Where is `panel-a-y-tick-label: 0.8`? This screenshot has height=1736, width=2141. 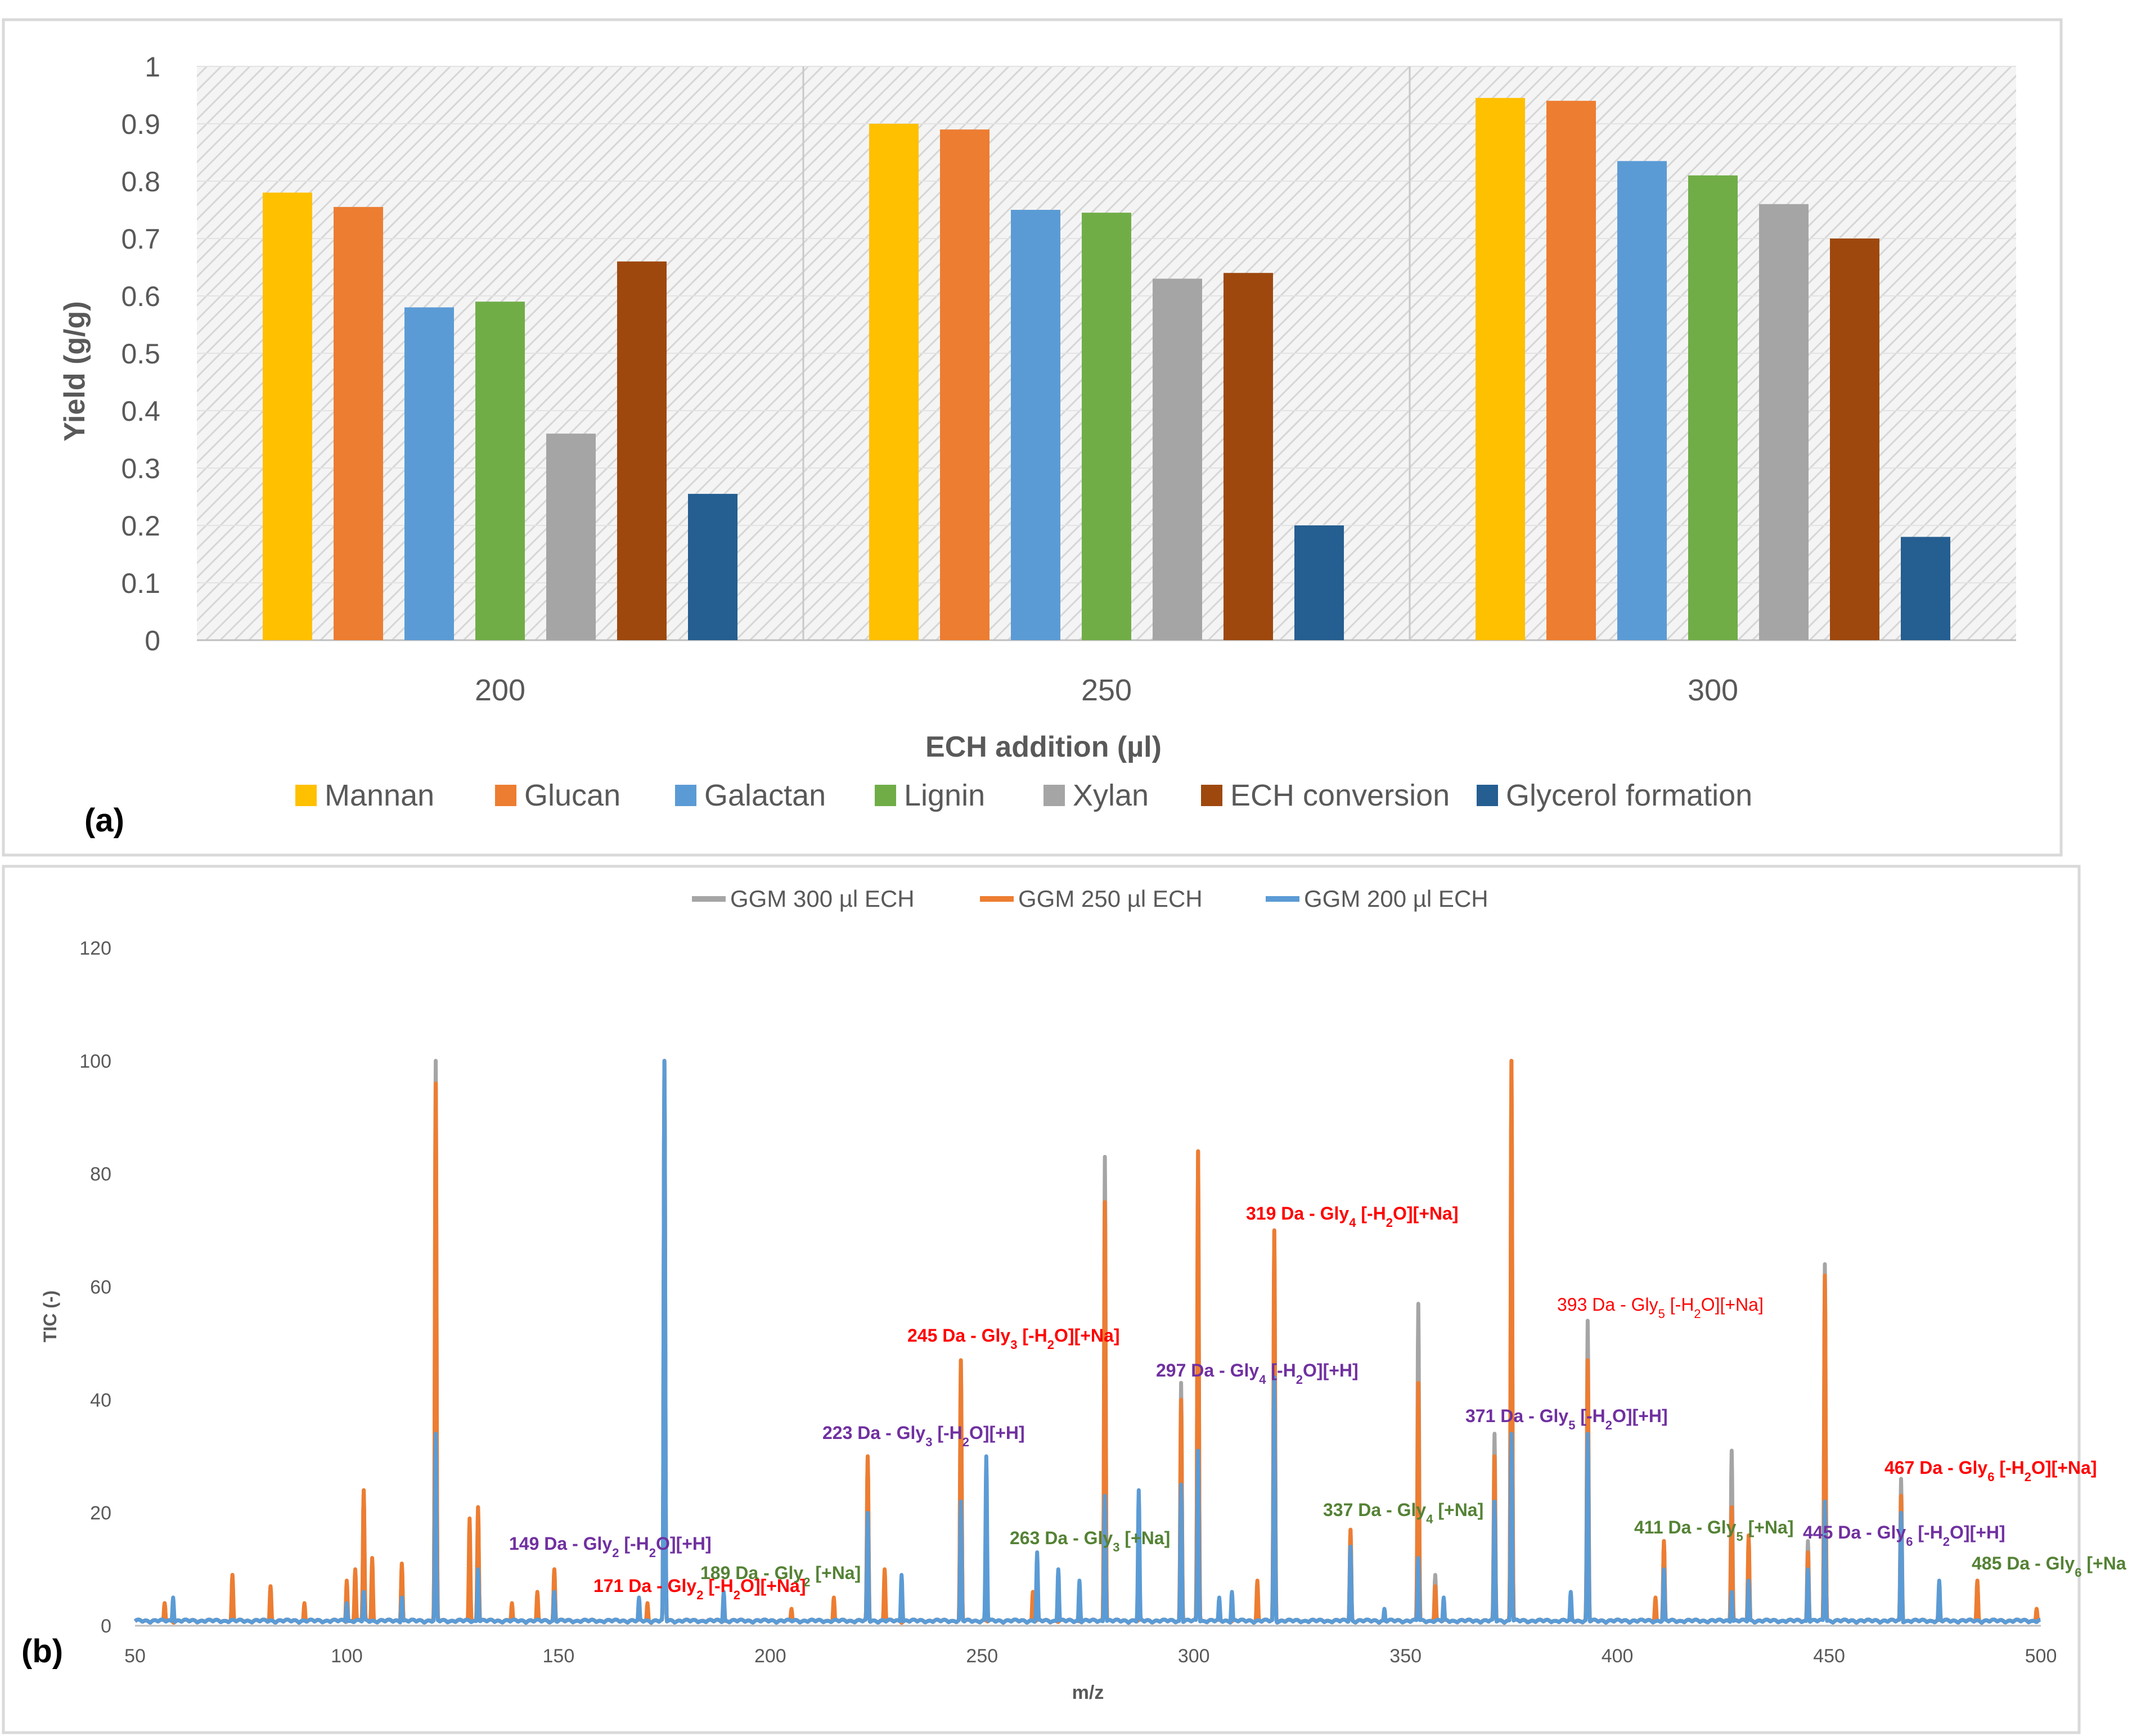
panel-a-y-tick-label: 0.8 is located at coordinates (140, 181).